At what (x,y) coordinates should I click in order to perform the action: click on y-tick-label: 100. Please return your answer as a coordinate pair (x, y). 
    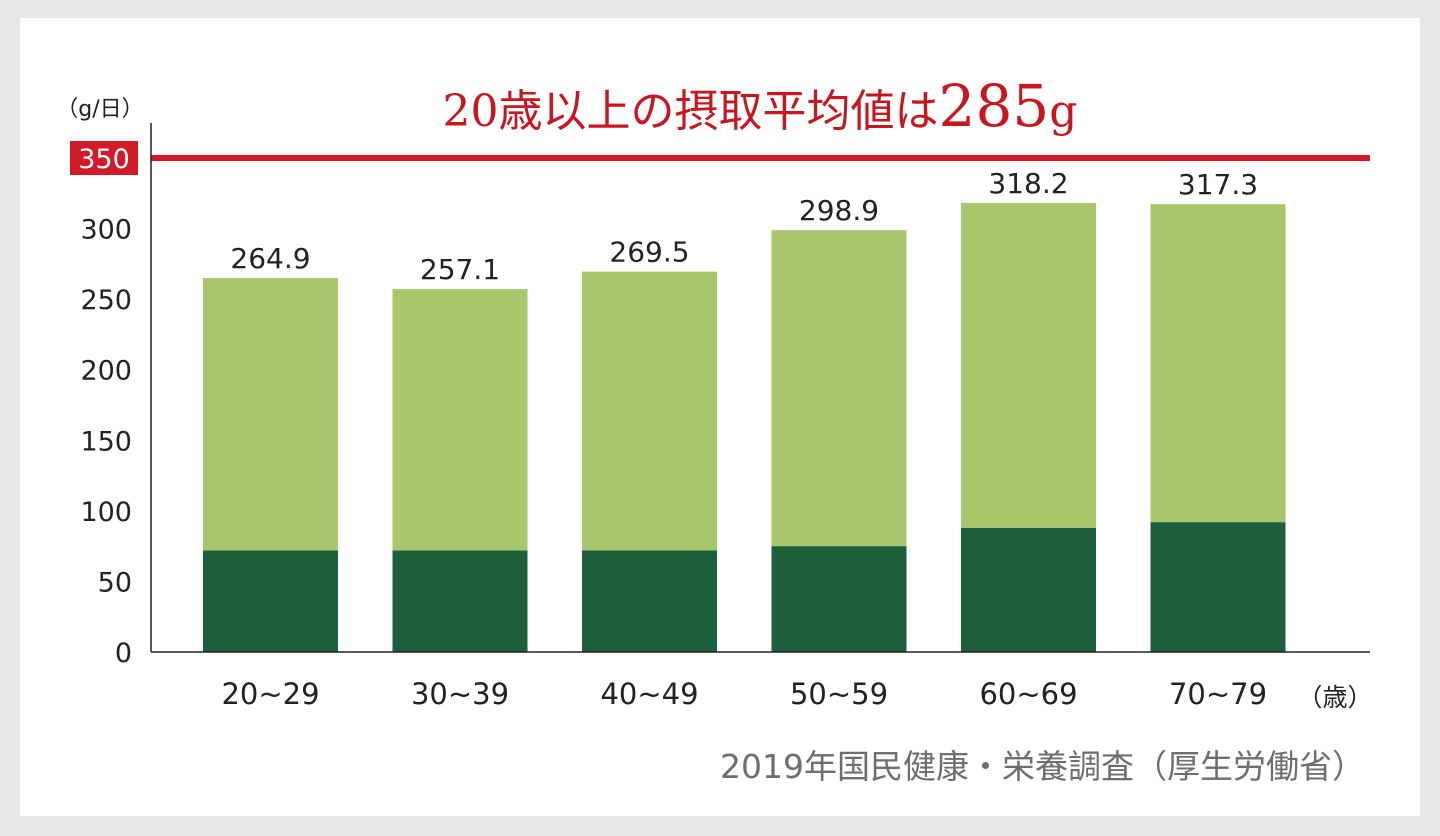
    Looking at the image, I should click on (106, 512).